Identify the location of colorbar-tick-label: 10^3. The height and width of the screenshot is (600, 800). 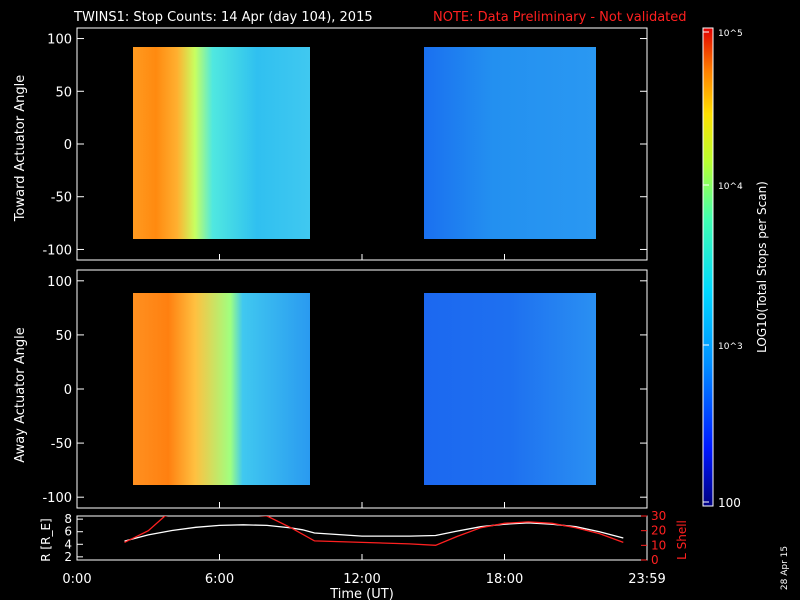
(730, 347).